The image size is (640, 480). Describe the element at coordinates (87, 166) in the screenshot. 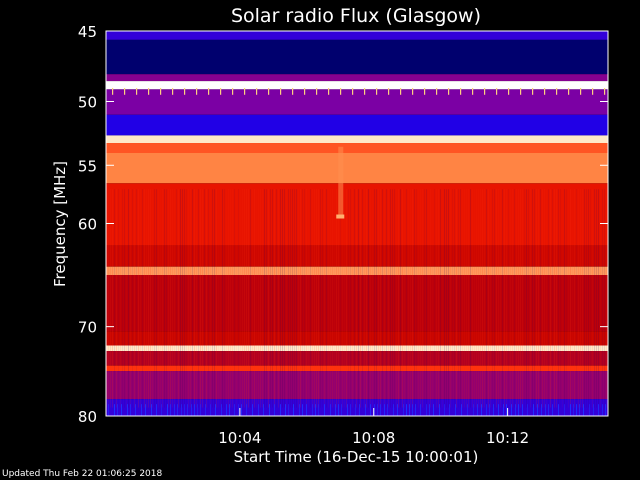

I see `y-tick-label: 55` at that location.